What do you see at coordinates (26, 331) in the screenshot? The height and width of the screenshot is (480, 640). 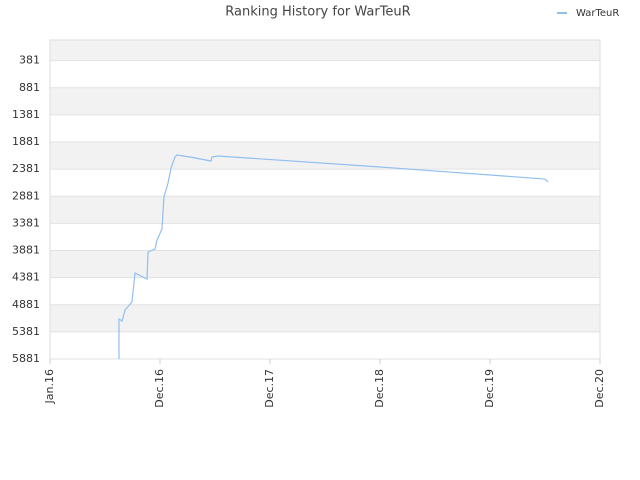 I see `y-tick-label: 5381` at bounding box center [26, 331].